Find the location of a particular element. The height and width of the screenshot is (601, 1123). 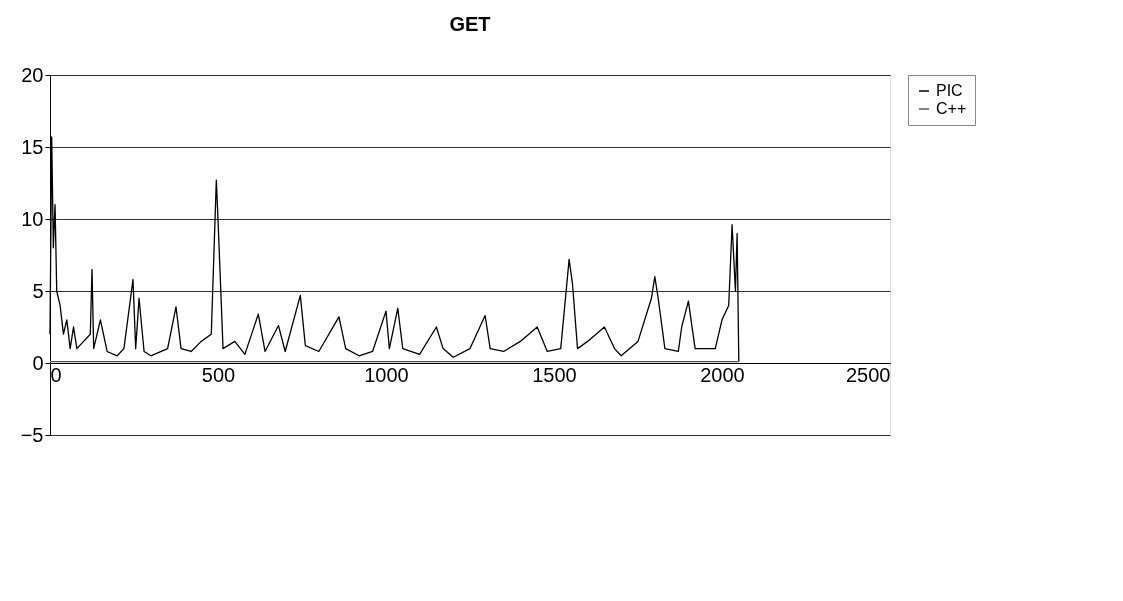

x-tick-label: 1000 is located at coordinates (386, 374).